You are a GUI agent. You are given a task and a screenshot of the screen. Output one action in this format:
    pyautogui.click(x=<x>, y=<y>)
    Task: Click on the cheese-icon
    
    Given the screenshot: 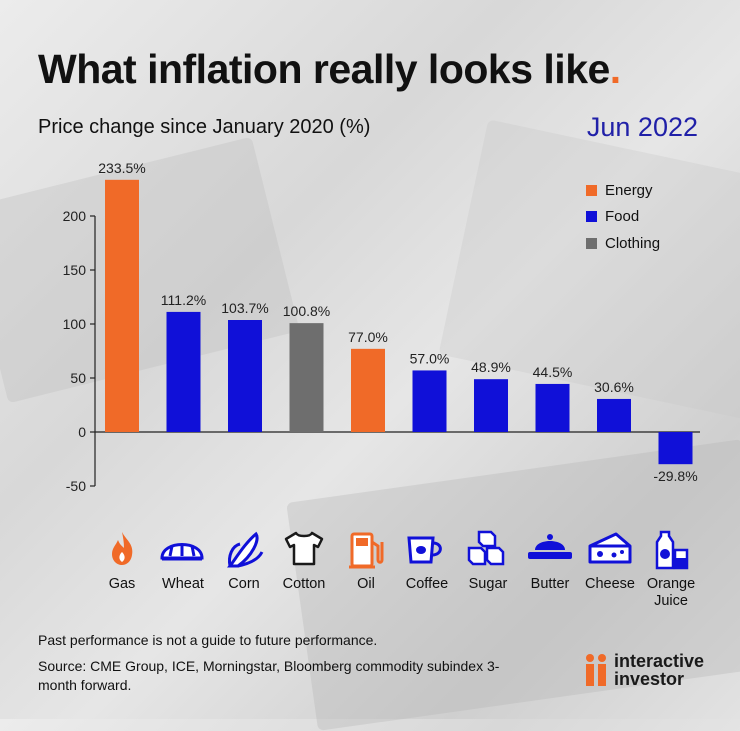 What is the action you would take?
    pyautogui.click(x=610, y=548)
    